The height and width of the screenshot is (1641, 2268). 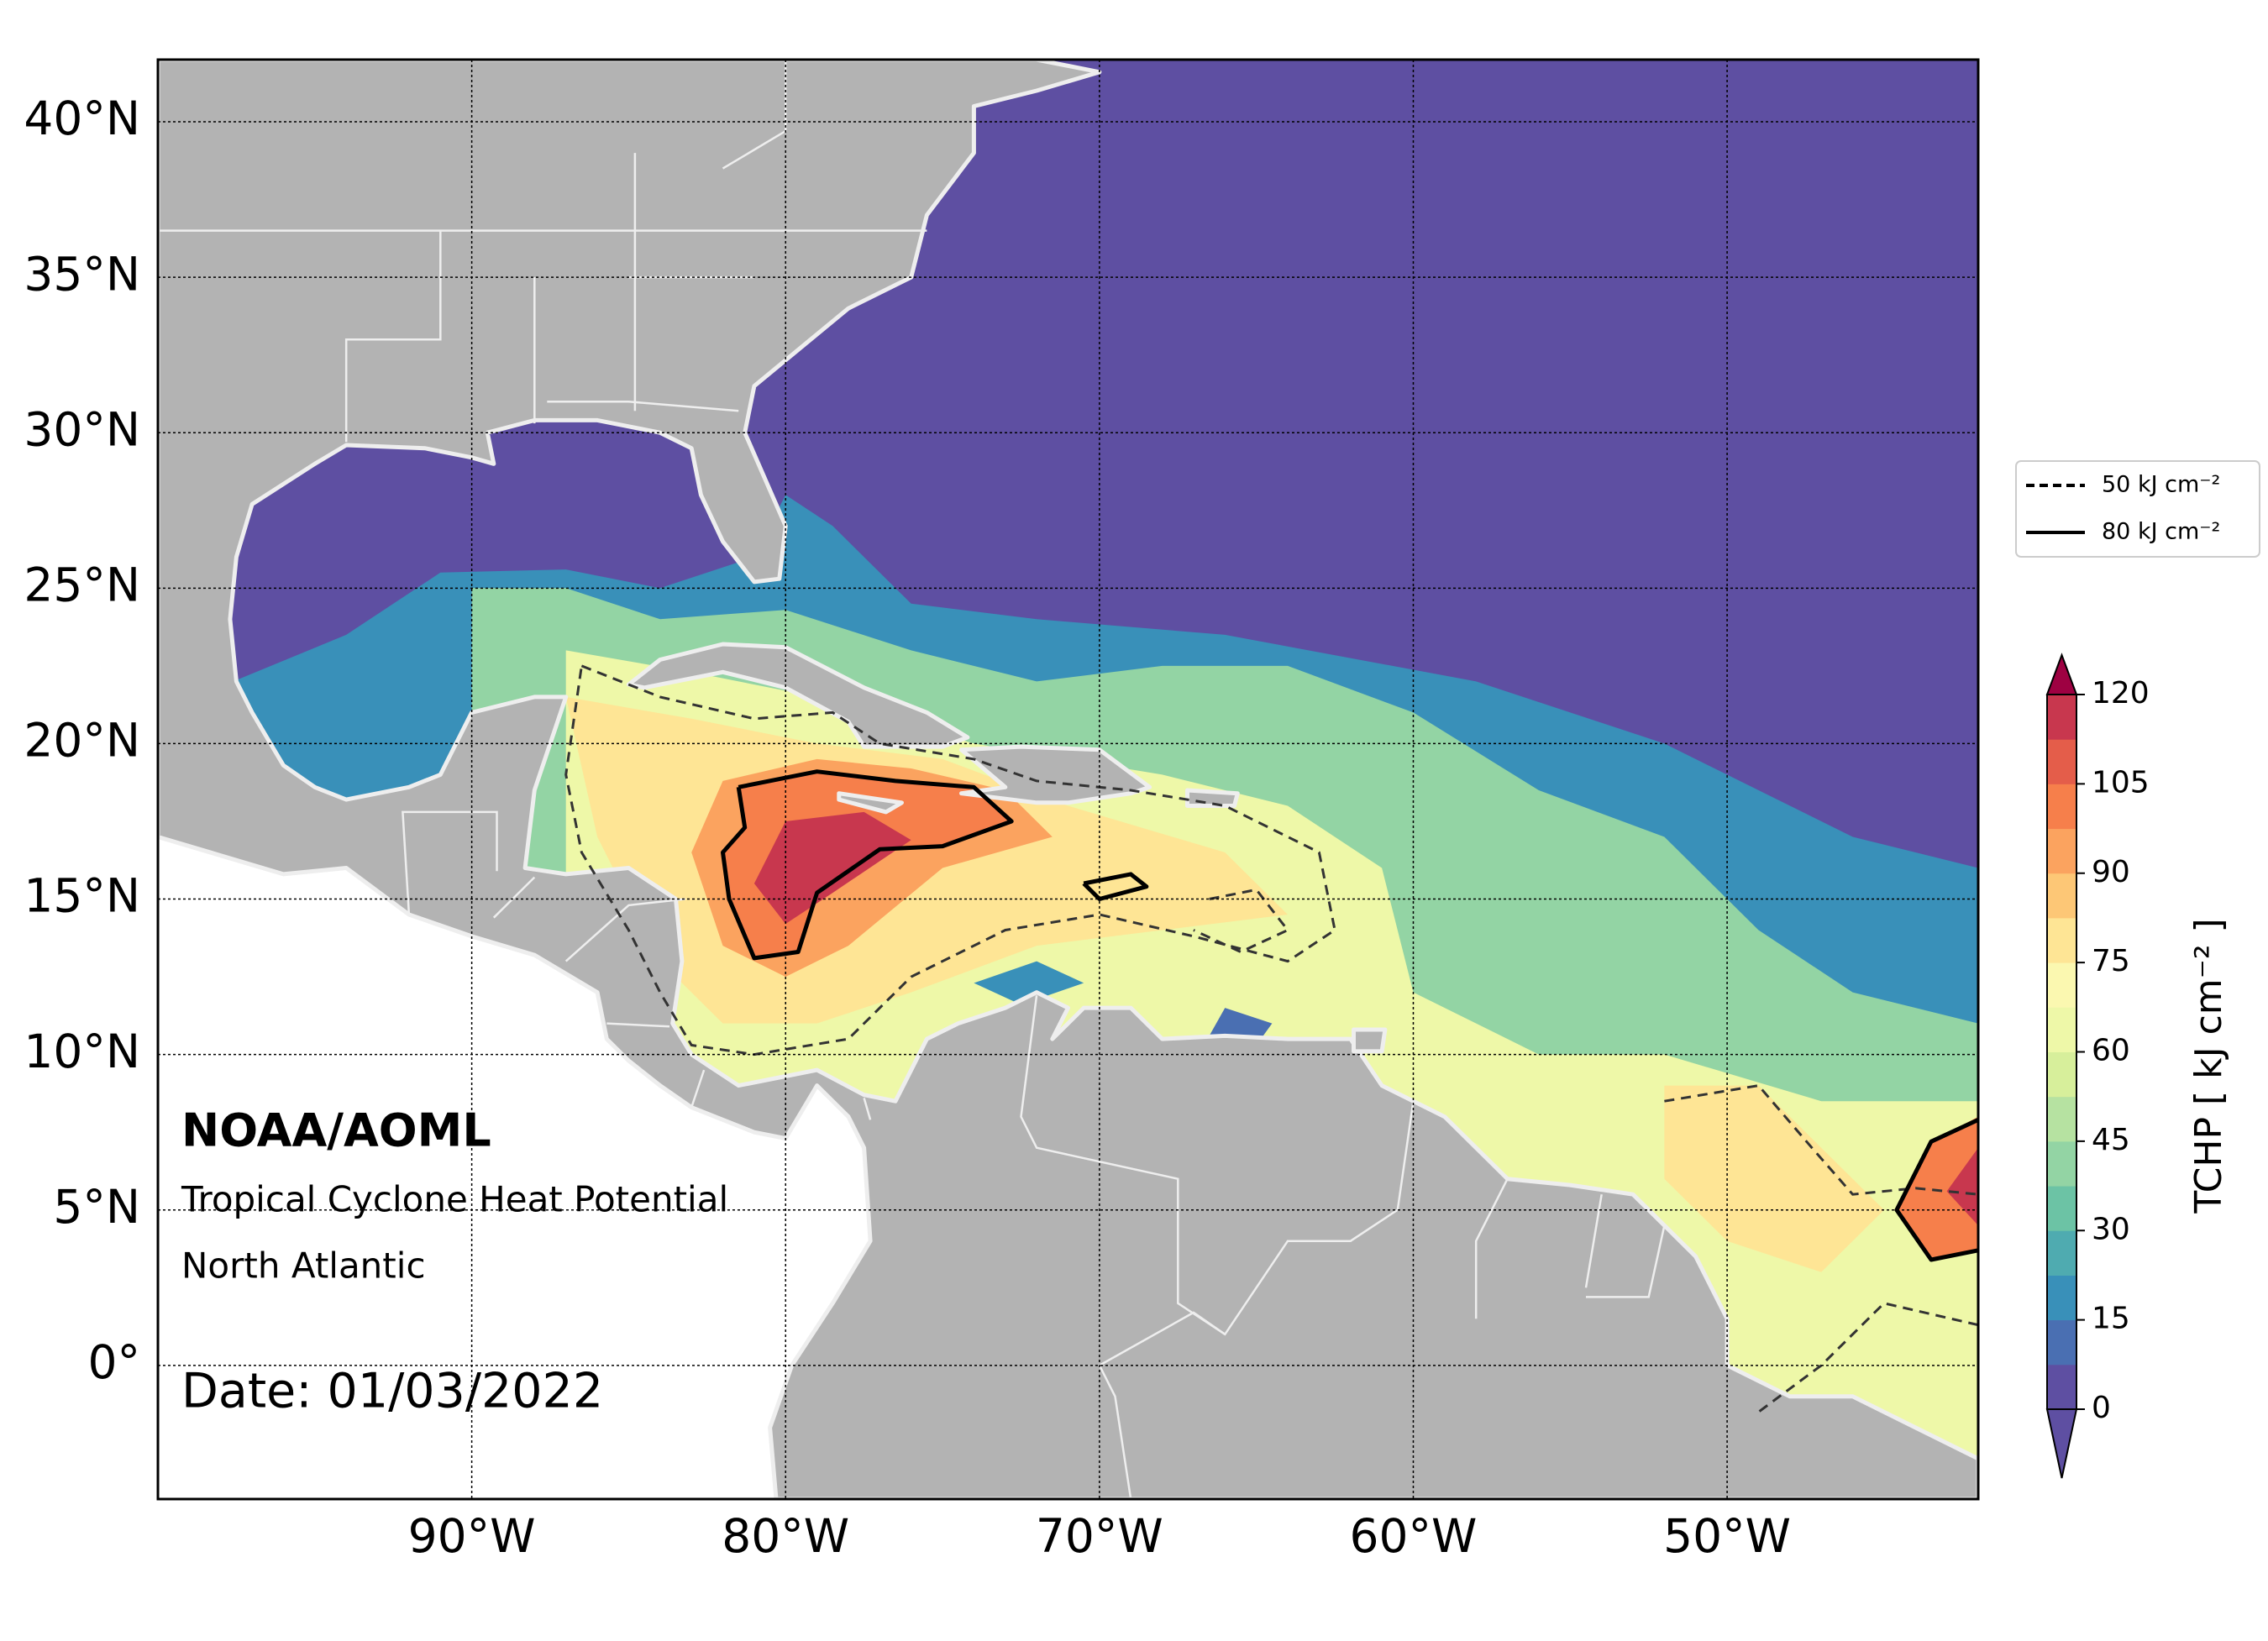 I want to click on colorbar-label: TCHP [ kJ cm⁻² ], so click(x=2208, y=1066).